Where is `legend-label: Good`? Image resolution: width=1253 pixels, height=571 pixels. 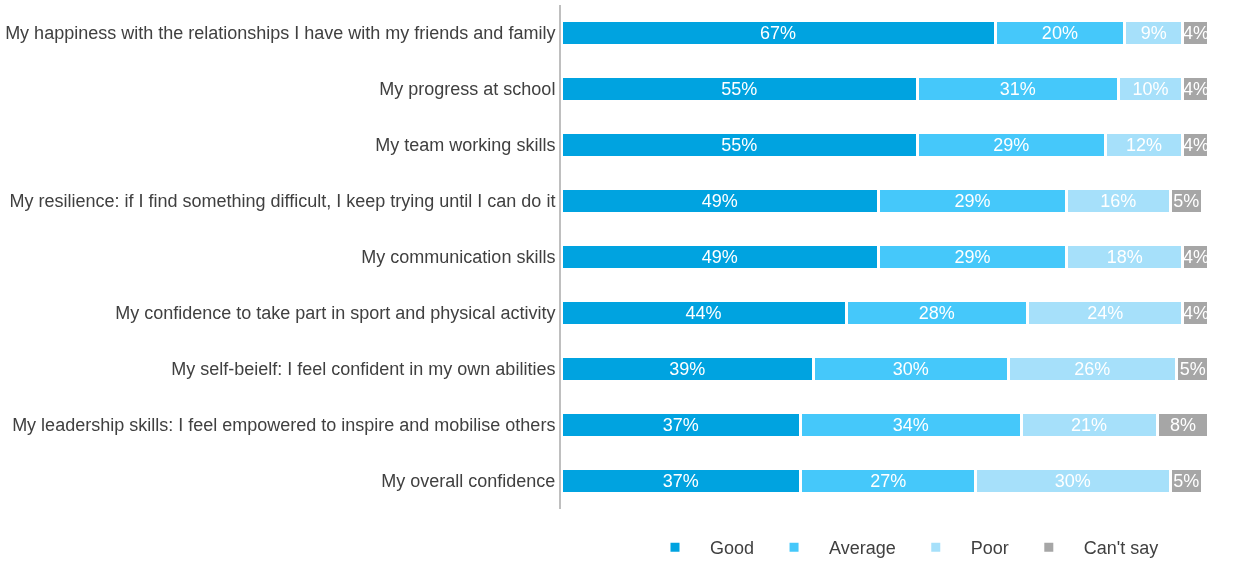 legend-label: Good is located at coordinates (732, 548).